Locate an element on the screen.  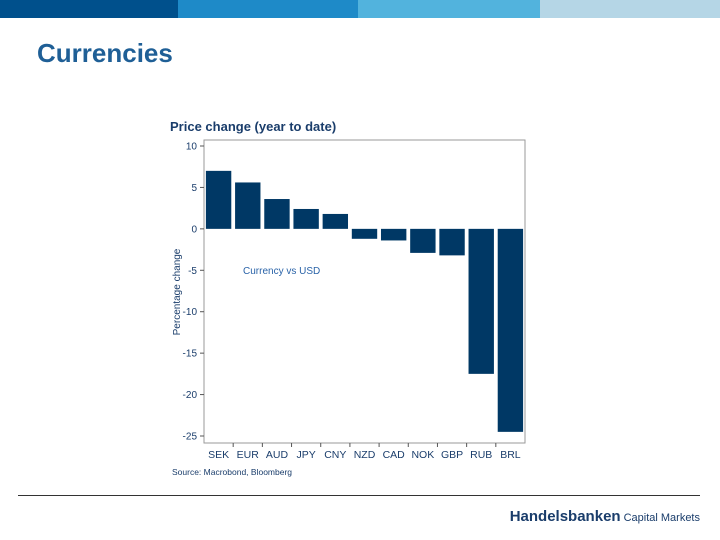
y-tick-label: 5 is located at coordinates (194, 188).